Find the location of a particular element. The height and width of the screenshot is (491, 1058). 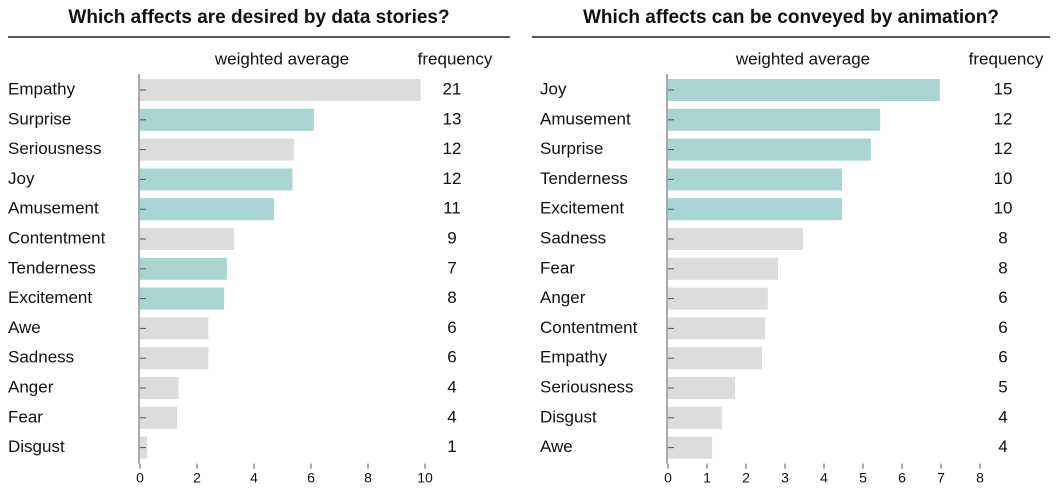

frequency-label: 21 is located at coordinates (452, 88).